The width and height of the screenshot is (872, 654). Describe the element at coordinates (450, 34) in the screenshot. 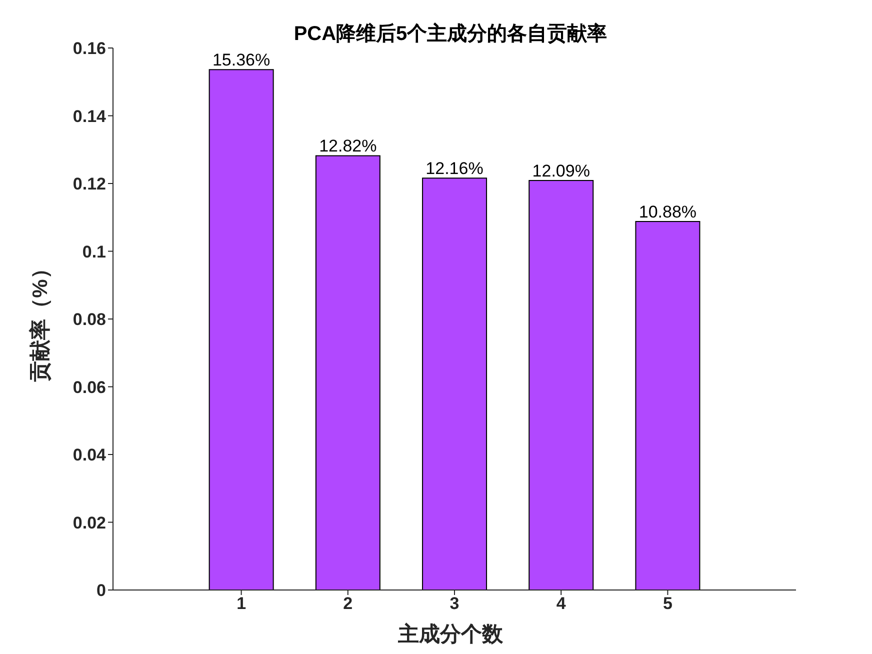

I see `chart-title: PCA降维后5个主成分的各自贡献率` at that location.